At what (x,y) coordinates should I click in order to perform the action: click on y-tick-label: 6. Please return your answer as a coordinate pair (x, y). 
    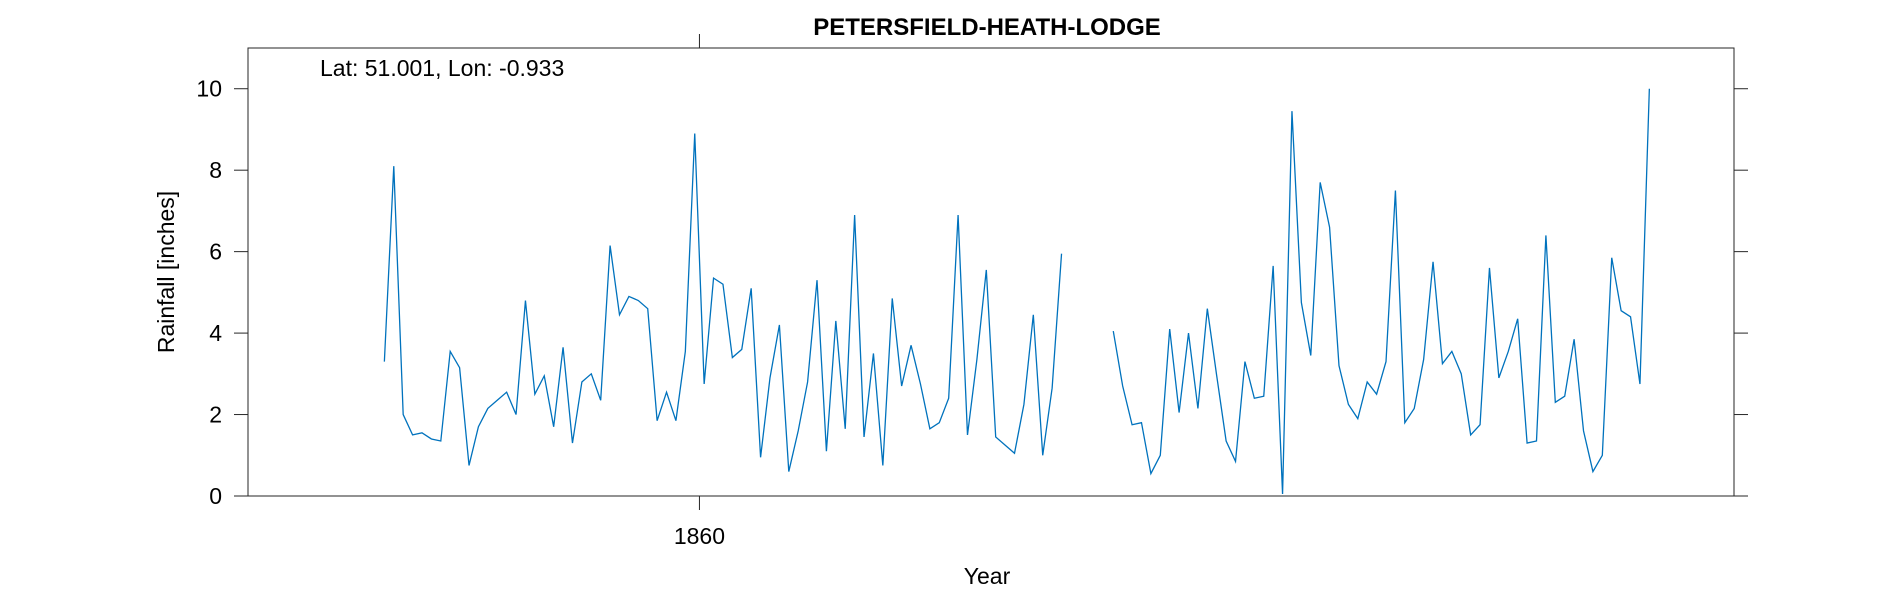
    Looking at the image, I should click on (215, 252).